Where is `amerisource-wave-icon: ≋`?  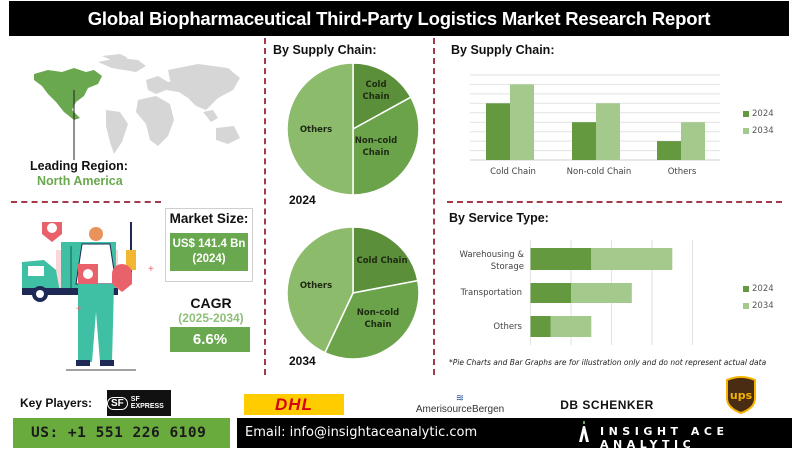 amerisource-wave-icon: ≋ is located at coordinates (460, 398).